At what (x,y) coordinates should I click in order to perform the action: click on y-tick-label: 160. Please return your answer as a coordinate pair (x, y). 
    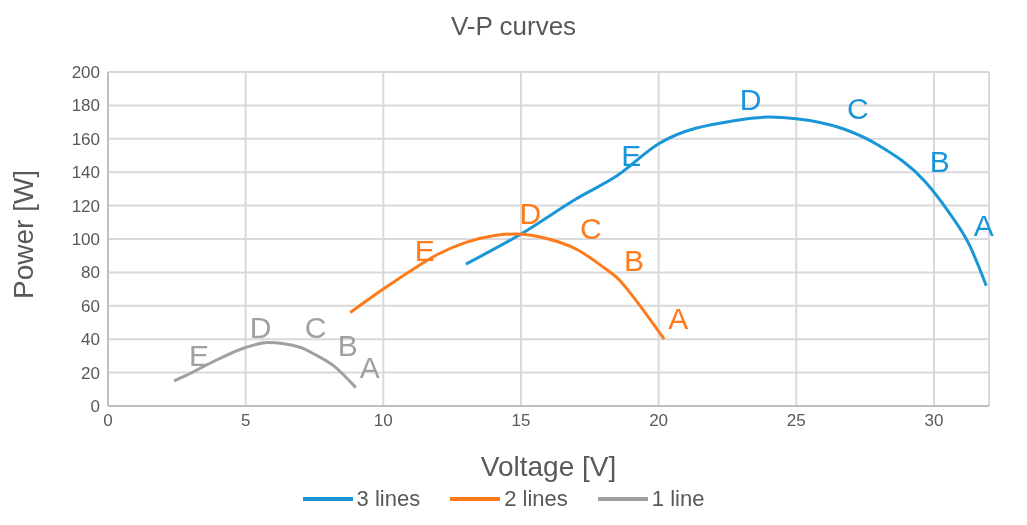
    Looking at the image, I should click on (85, 139).